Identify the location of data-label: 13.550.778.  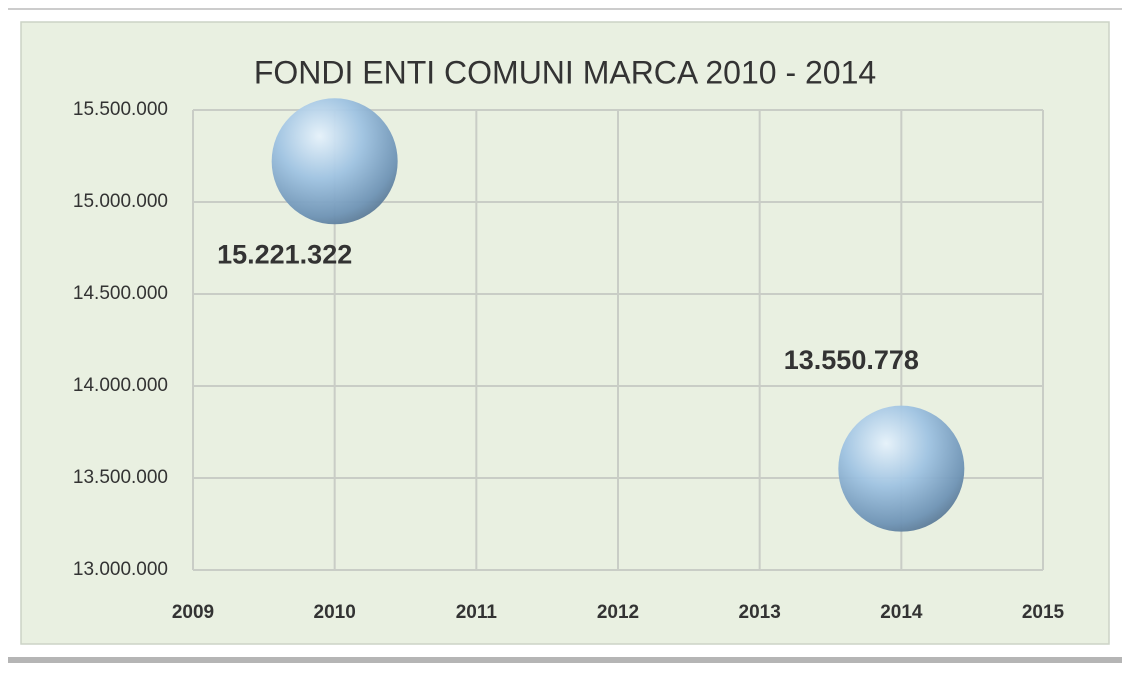
(851, 360).